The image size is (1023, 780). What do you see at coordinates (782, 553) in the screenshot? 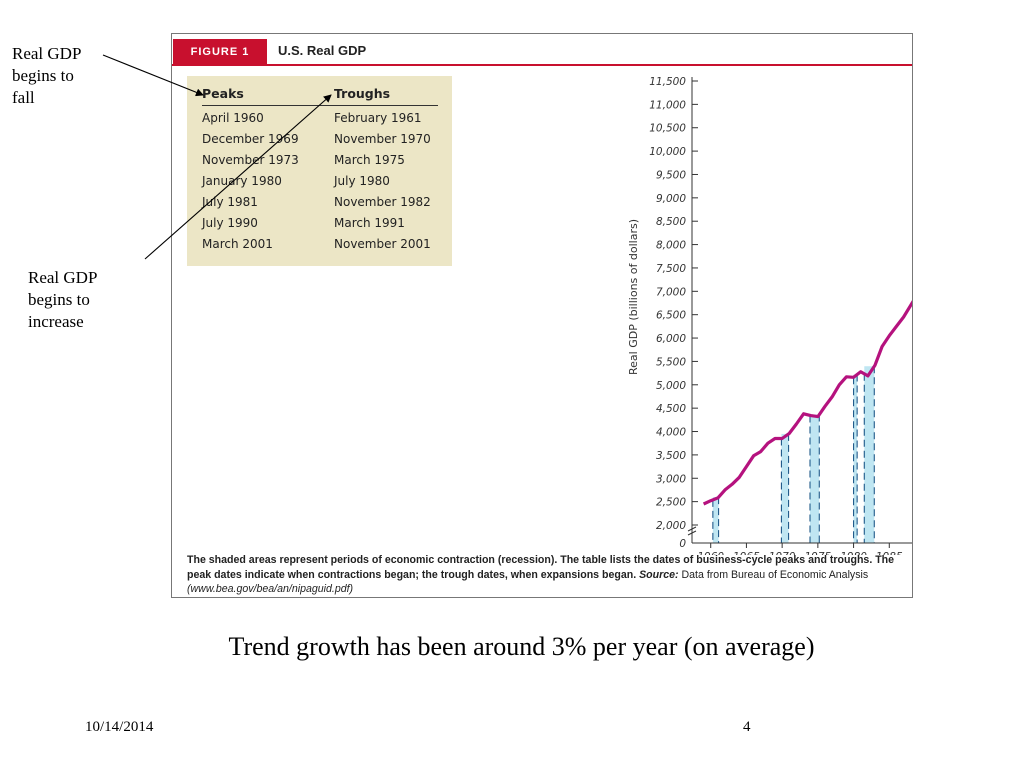
I see `x-tick-label: 1970` at bounding box center [782, 553].